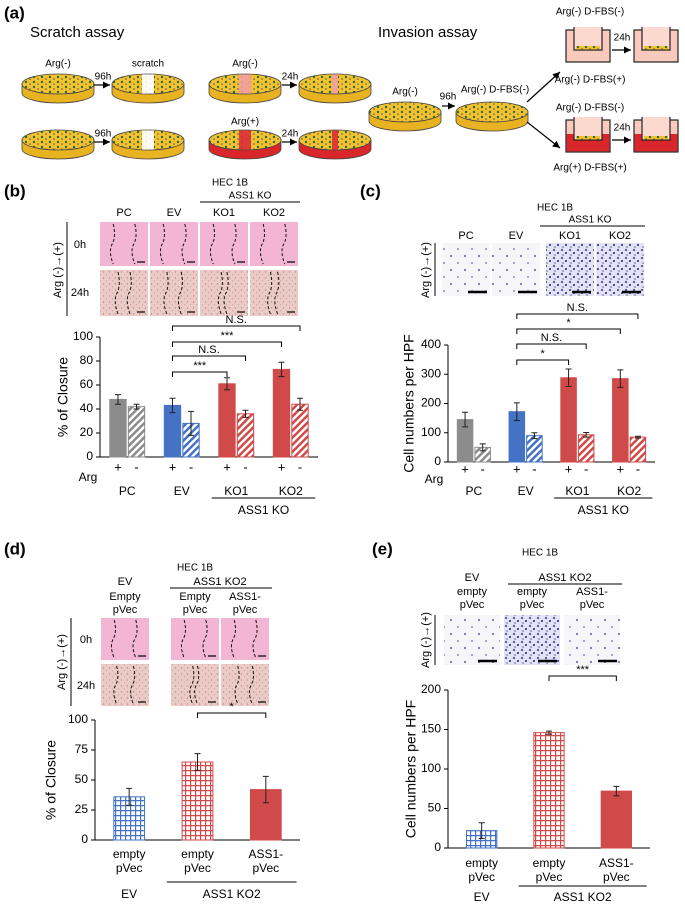 The height and width of the screenshot is (907, 685). What do you see at coordinates (51, 780) in the screenshot?
I see `y-axis-title: % of Closure` at bounding box center [51, 780].